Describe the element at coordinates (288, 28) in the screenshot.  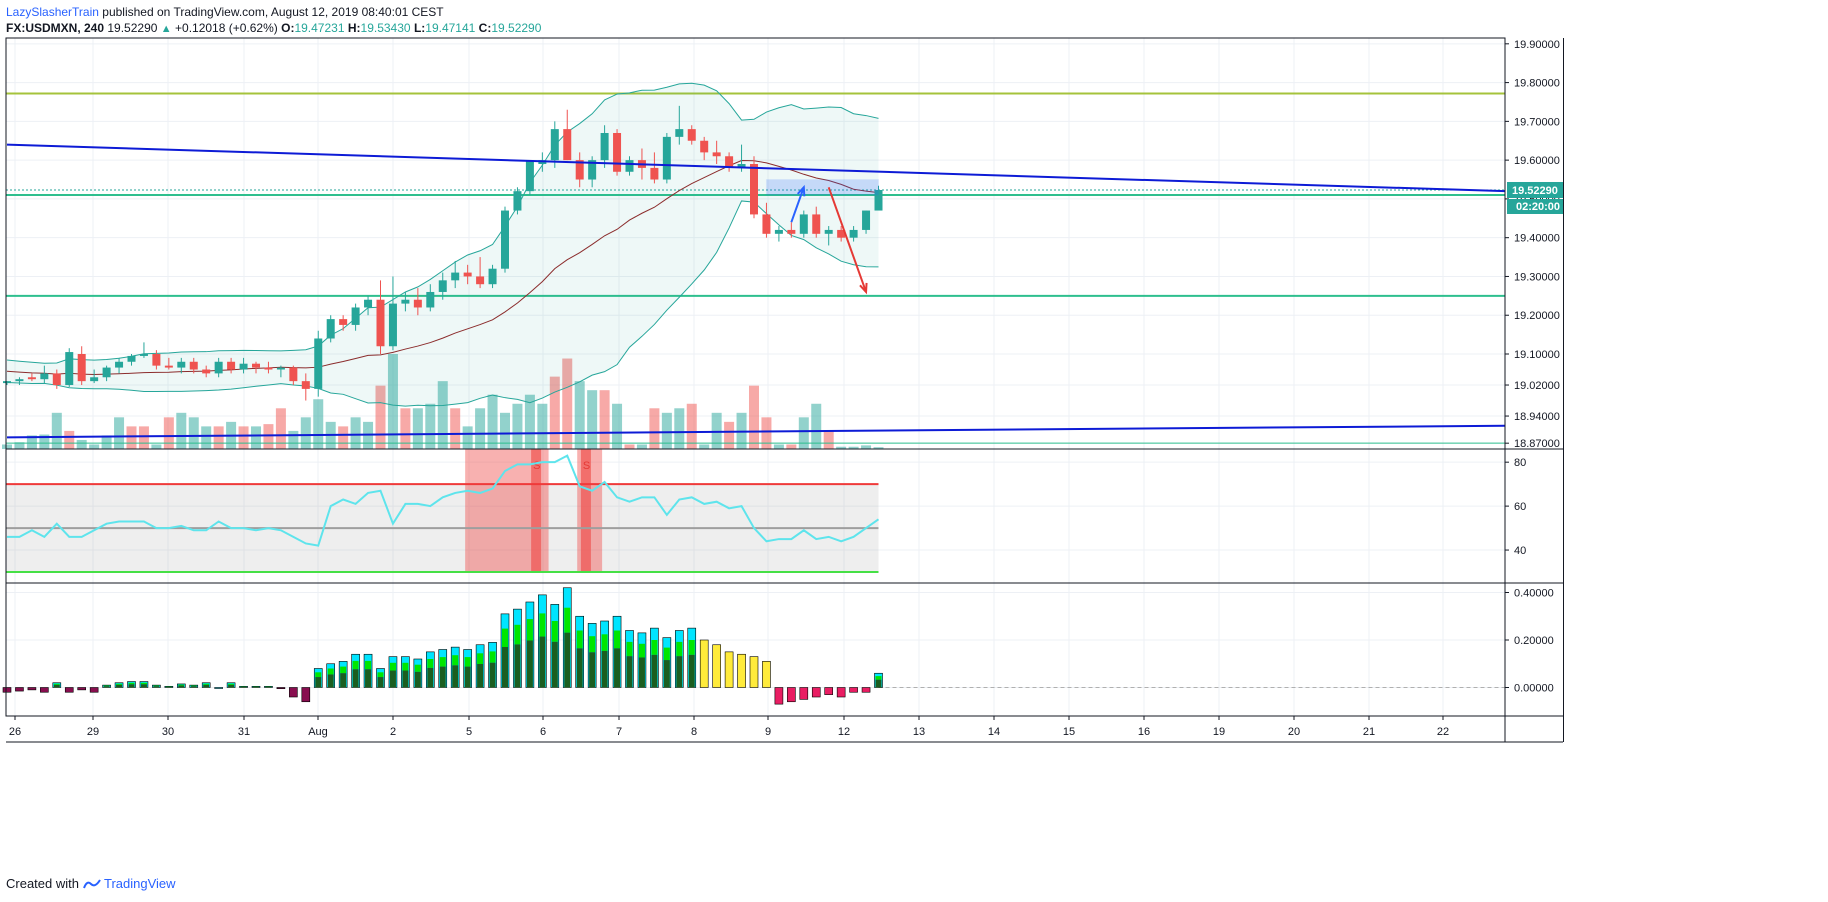
I see `open-label: O:` at that location.